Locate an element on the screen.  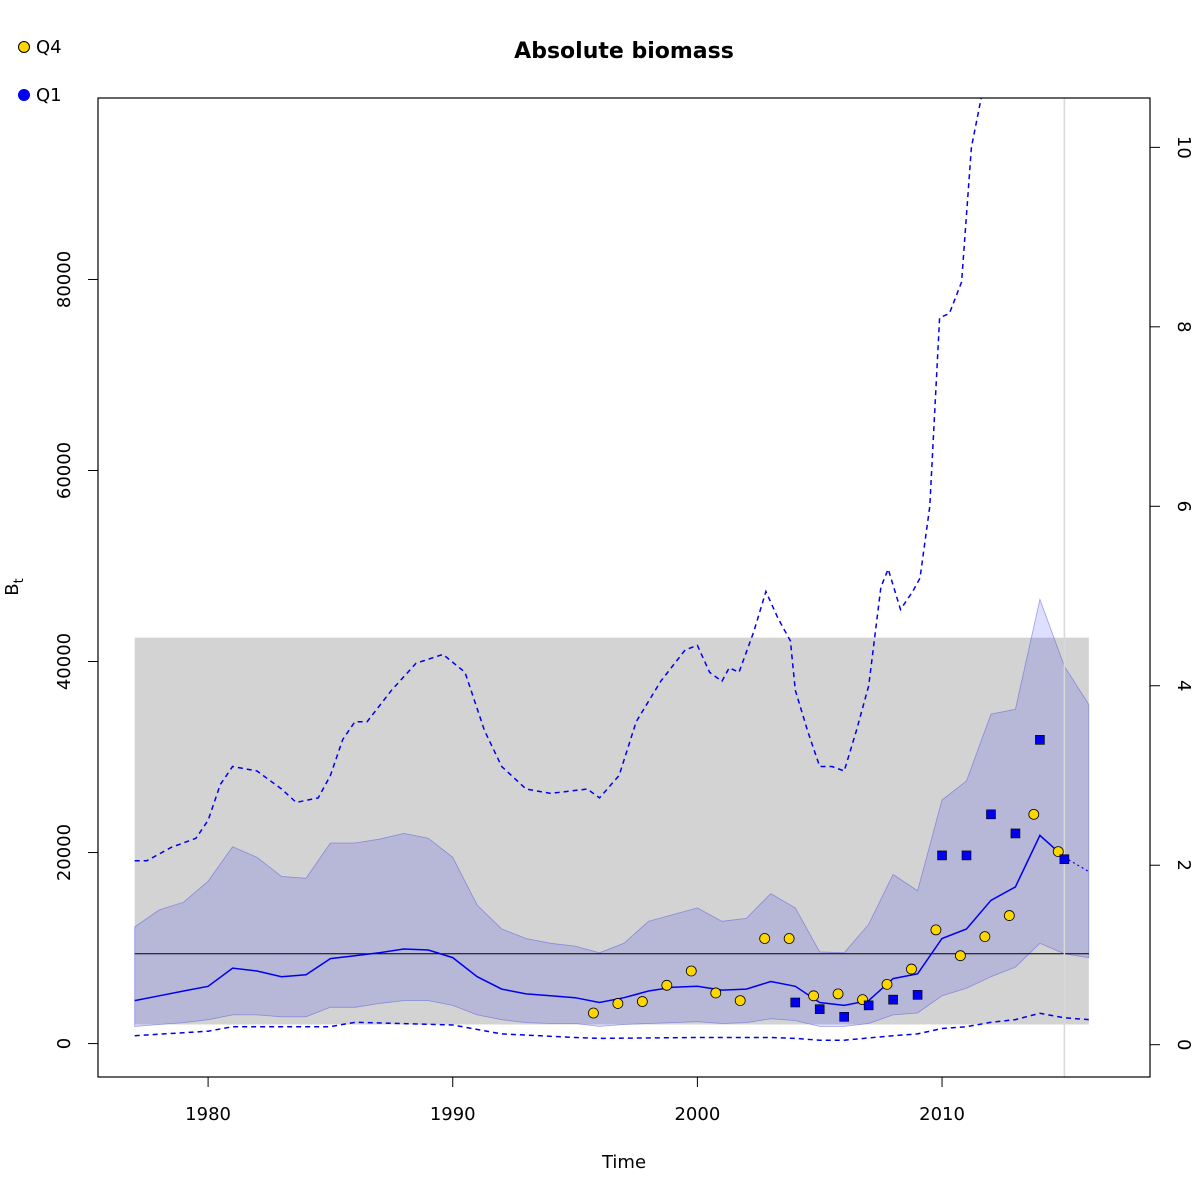
y-axis-label-sub: t is located at coordinates (19, 580).